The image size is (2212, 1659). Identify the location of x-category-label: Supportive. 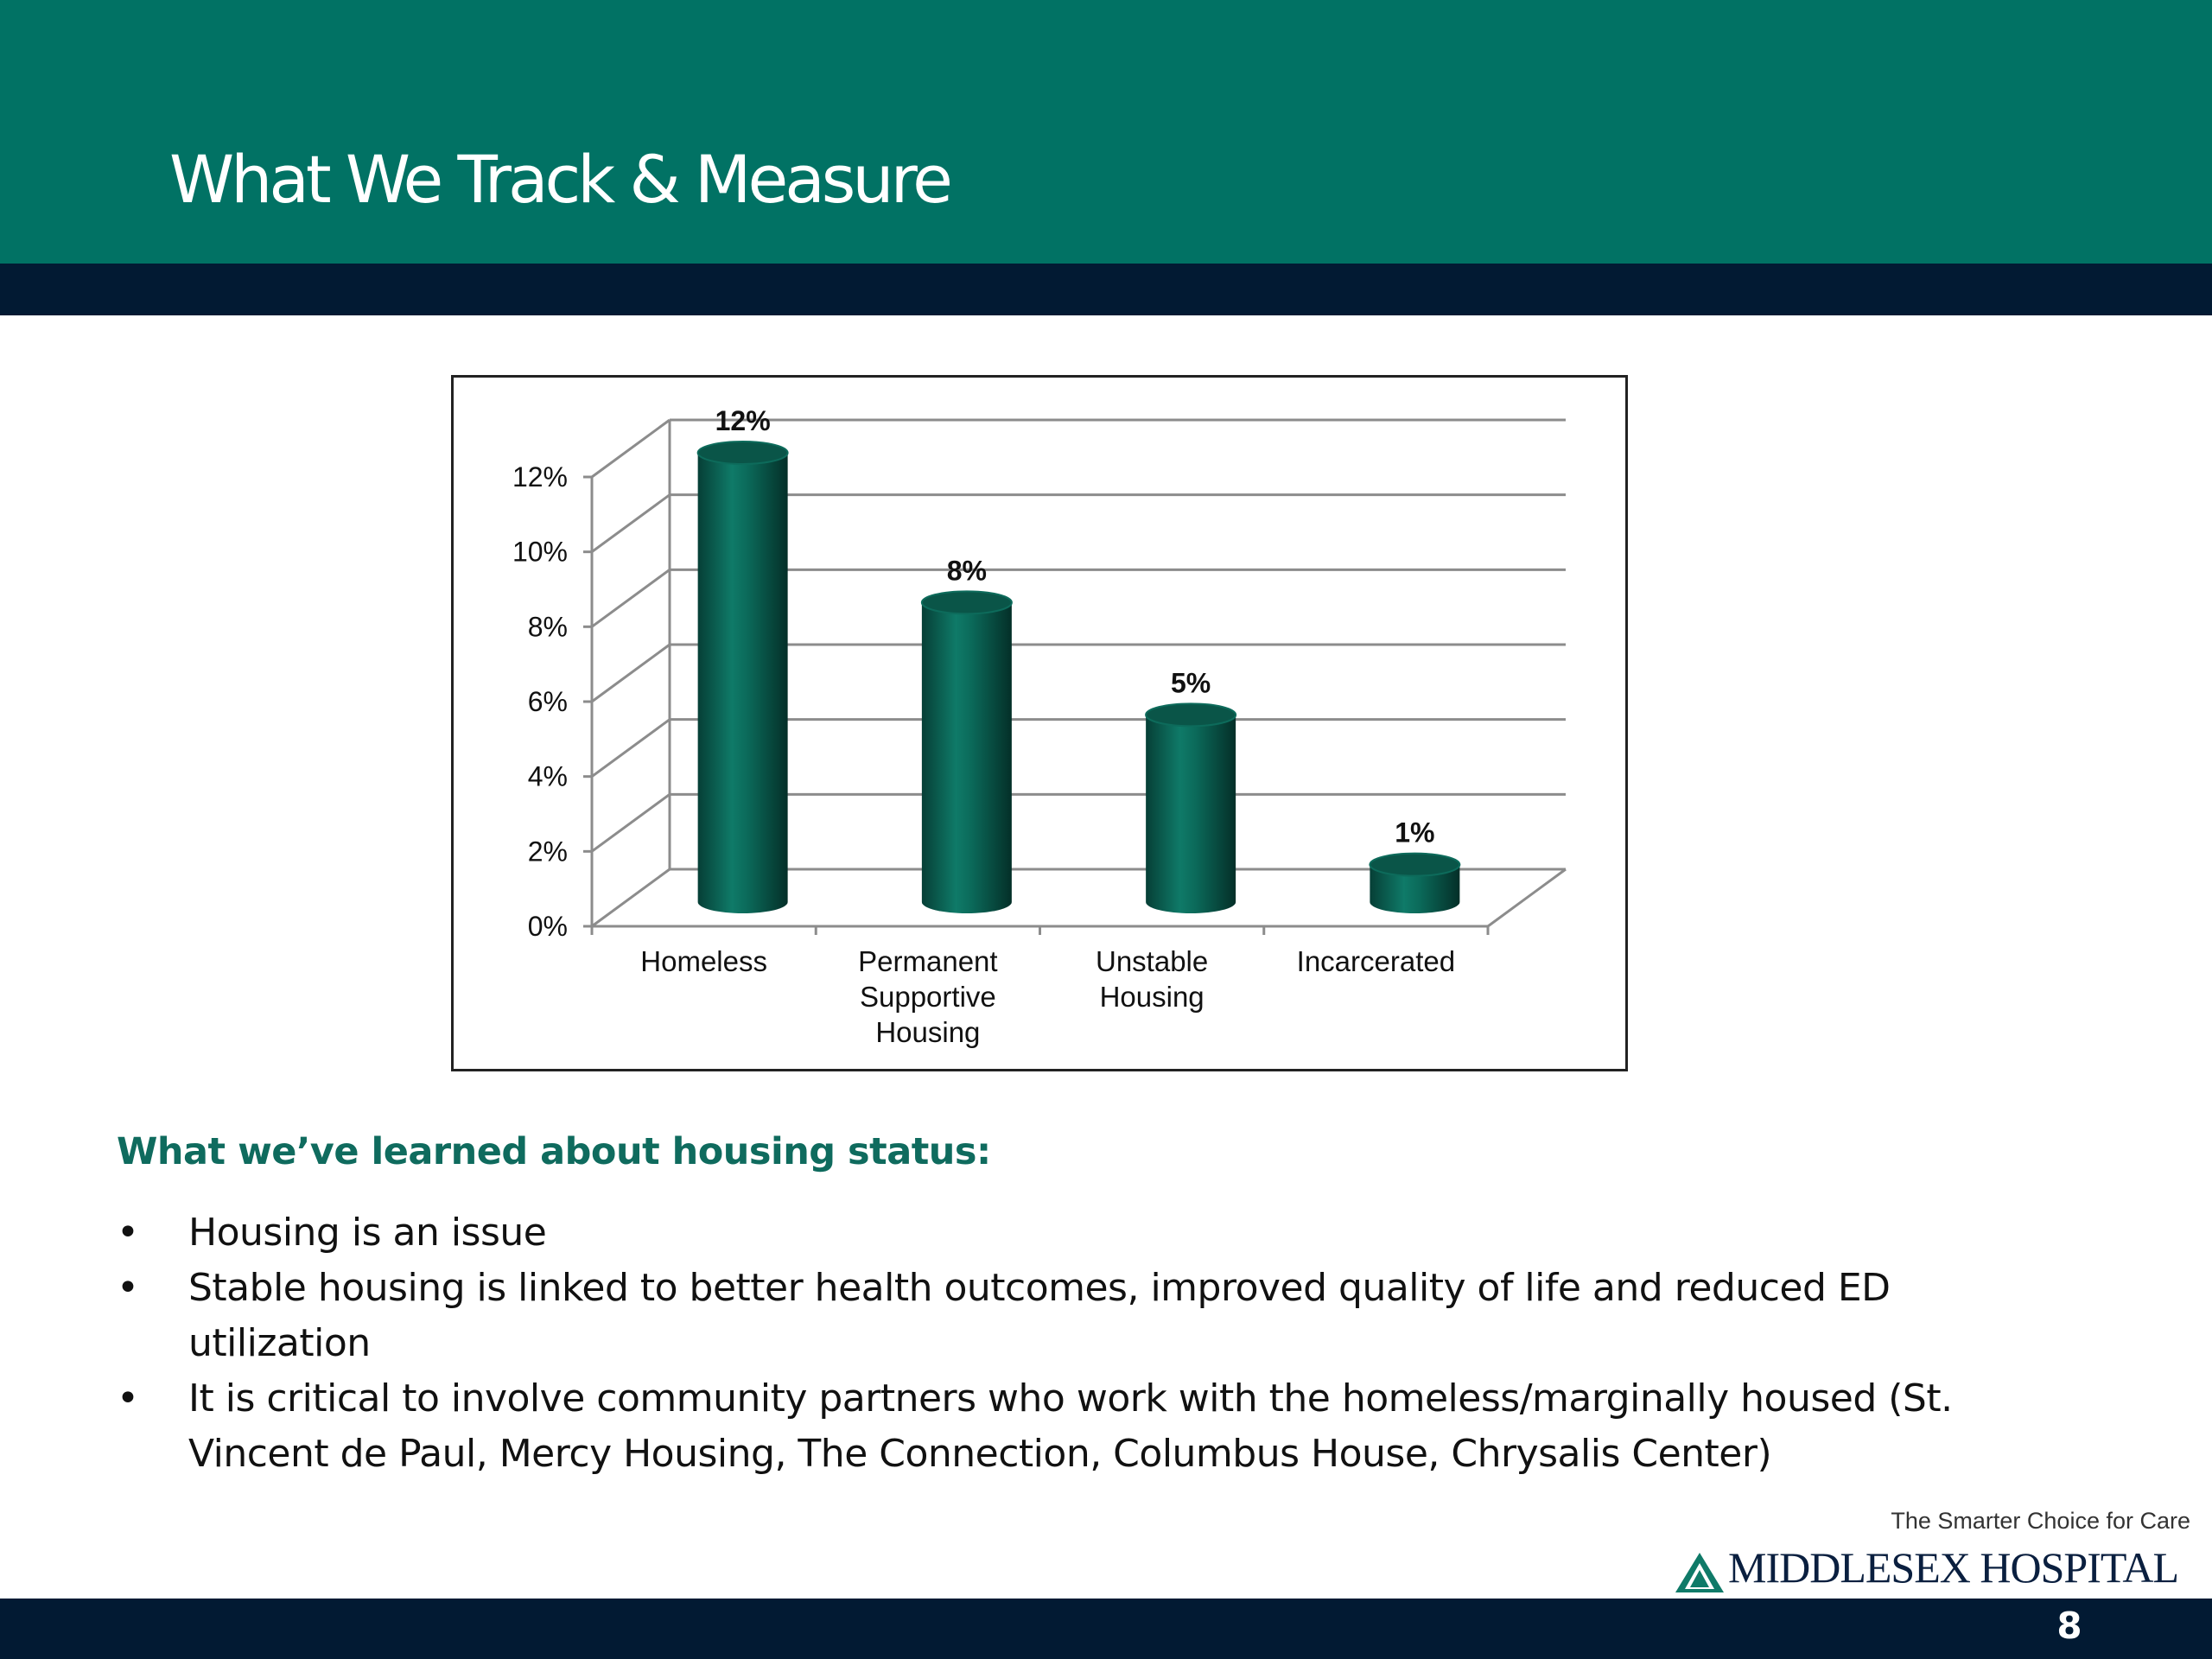
(928, 997).